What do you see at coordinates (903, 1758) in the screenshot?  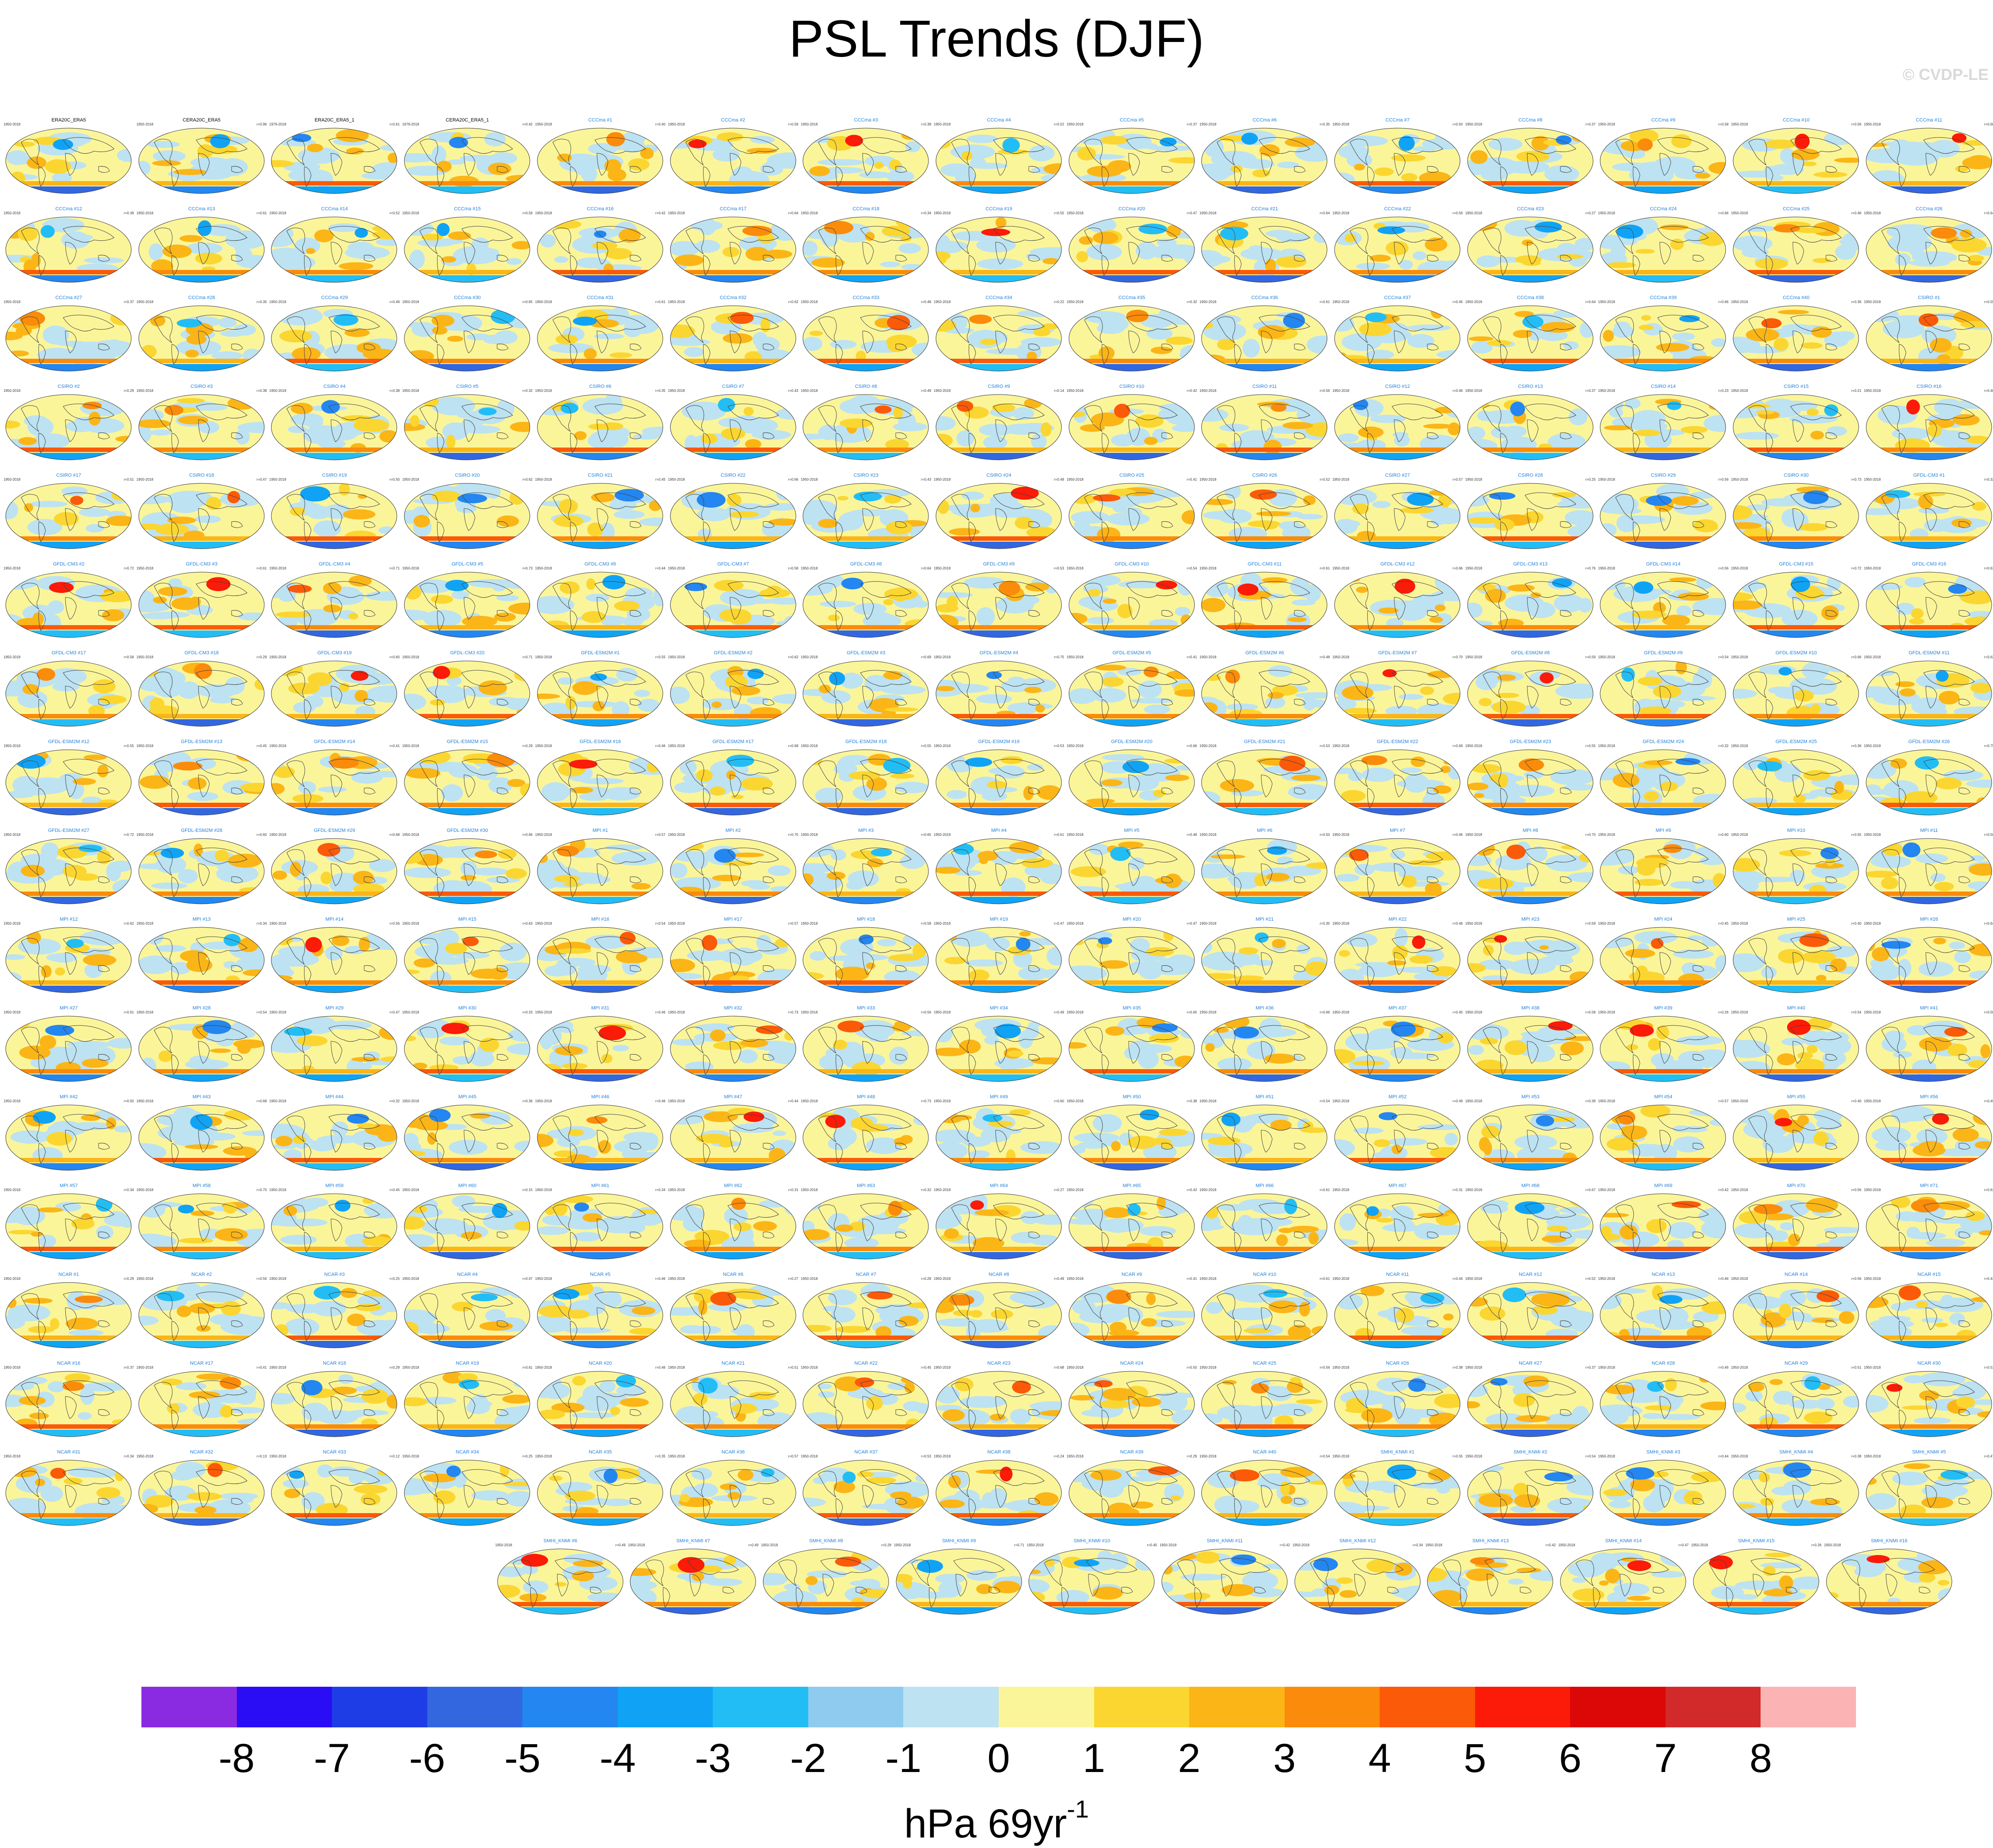 I see `colorbar-tick-label: -1` at bounding box center [903, 1758].